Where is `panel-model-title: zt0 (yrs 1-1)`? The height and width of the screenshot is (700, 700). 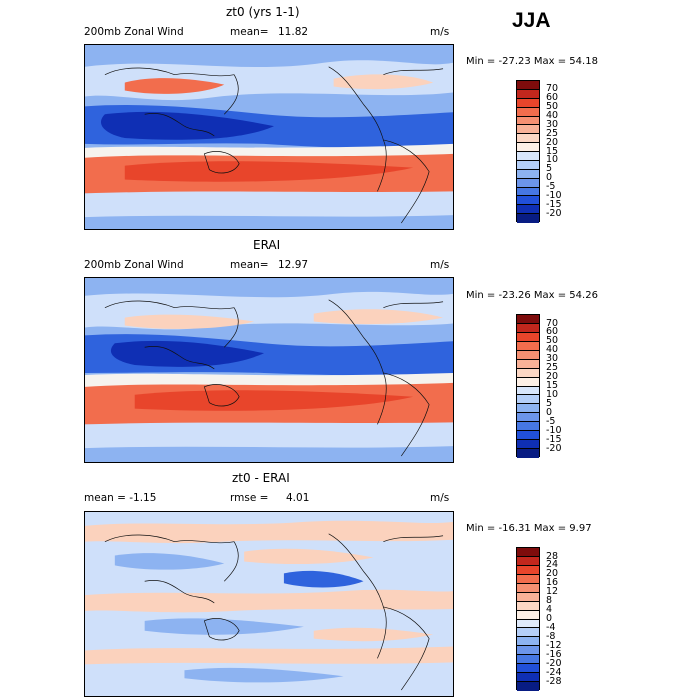 panel-model-title: zt0 (yrs 1-1) is located at coordinates (263, 12).